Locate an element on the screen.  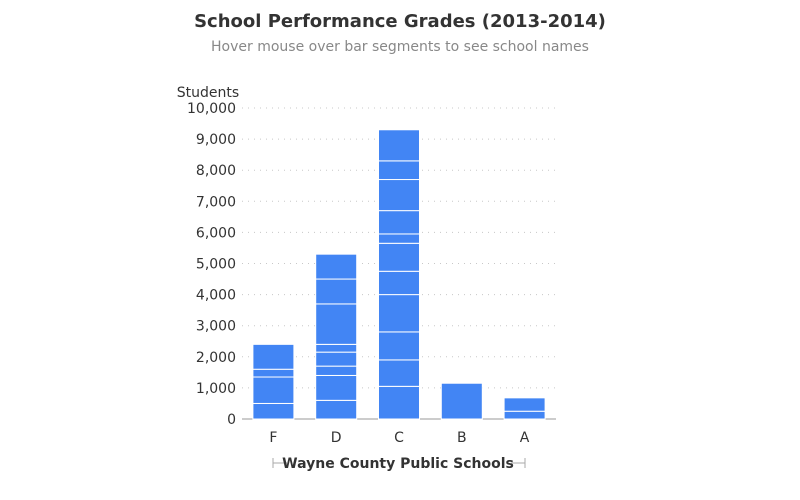
x-tick-label: C is located at coordinates (399, 438).